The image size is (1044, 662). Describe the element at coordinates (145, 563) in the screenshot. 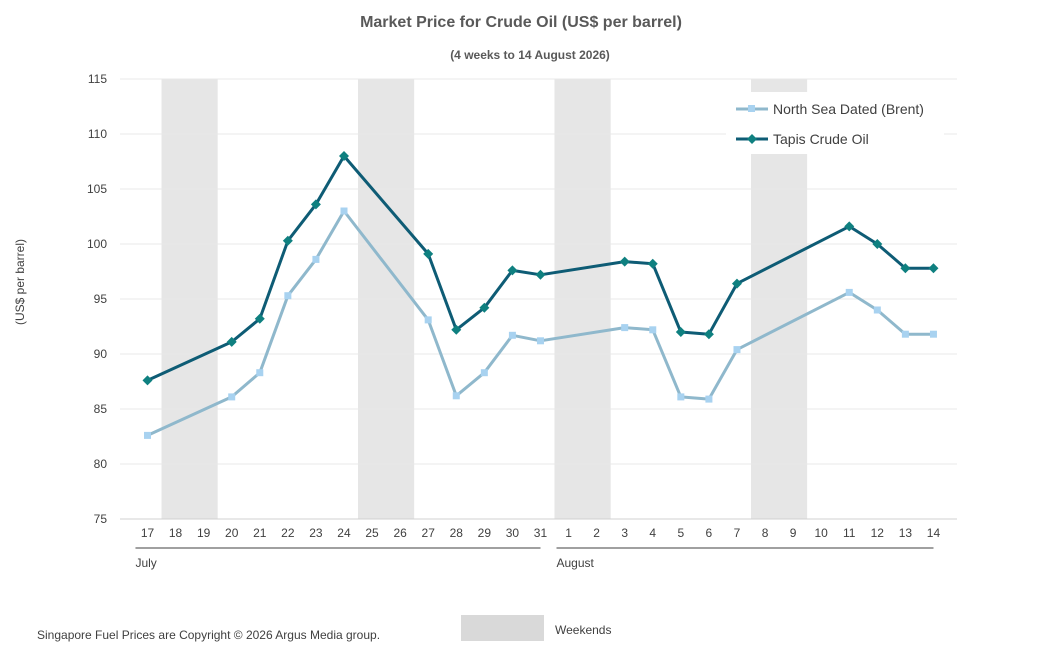

I see `month-label: July` at that location.